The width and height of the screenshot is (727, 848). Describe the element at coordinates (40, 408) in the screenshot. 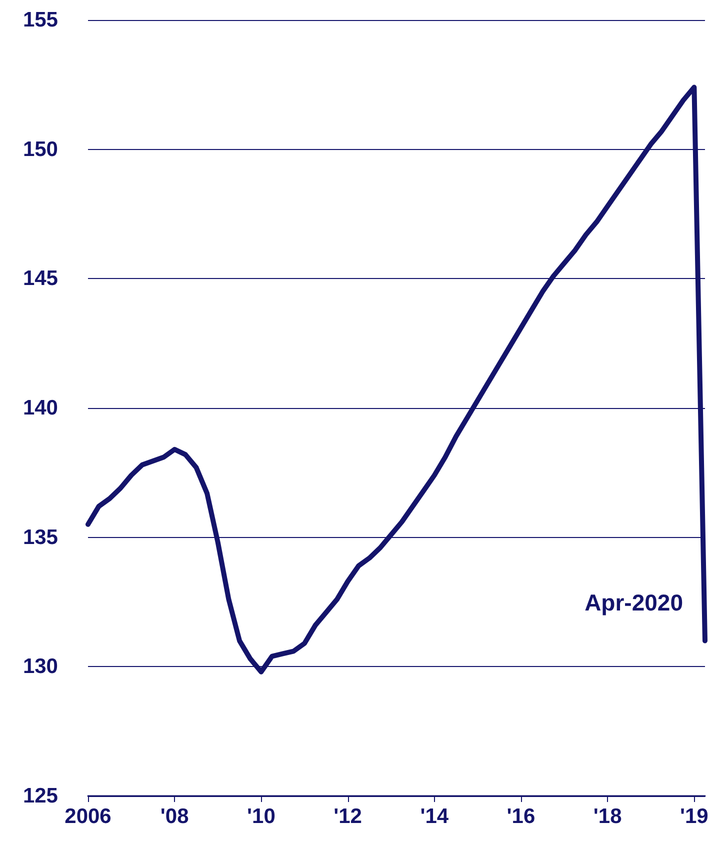

I see `y-tick-label: 140` at that location.